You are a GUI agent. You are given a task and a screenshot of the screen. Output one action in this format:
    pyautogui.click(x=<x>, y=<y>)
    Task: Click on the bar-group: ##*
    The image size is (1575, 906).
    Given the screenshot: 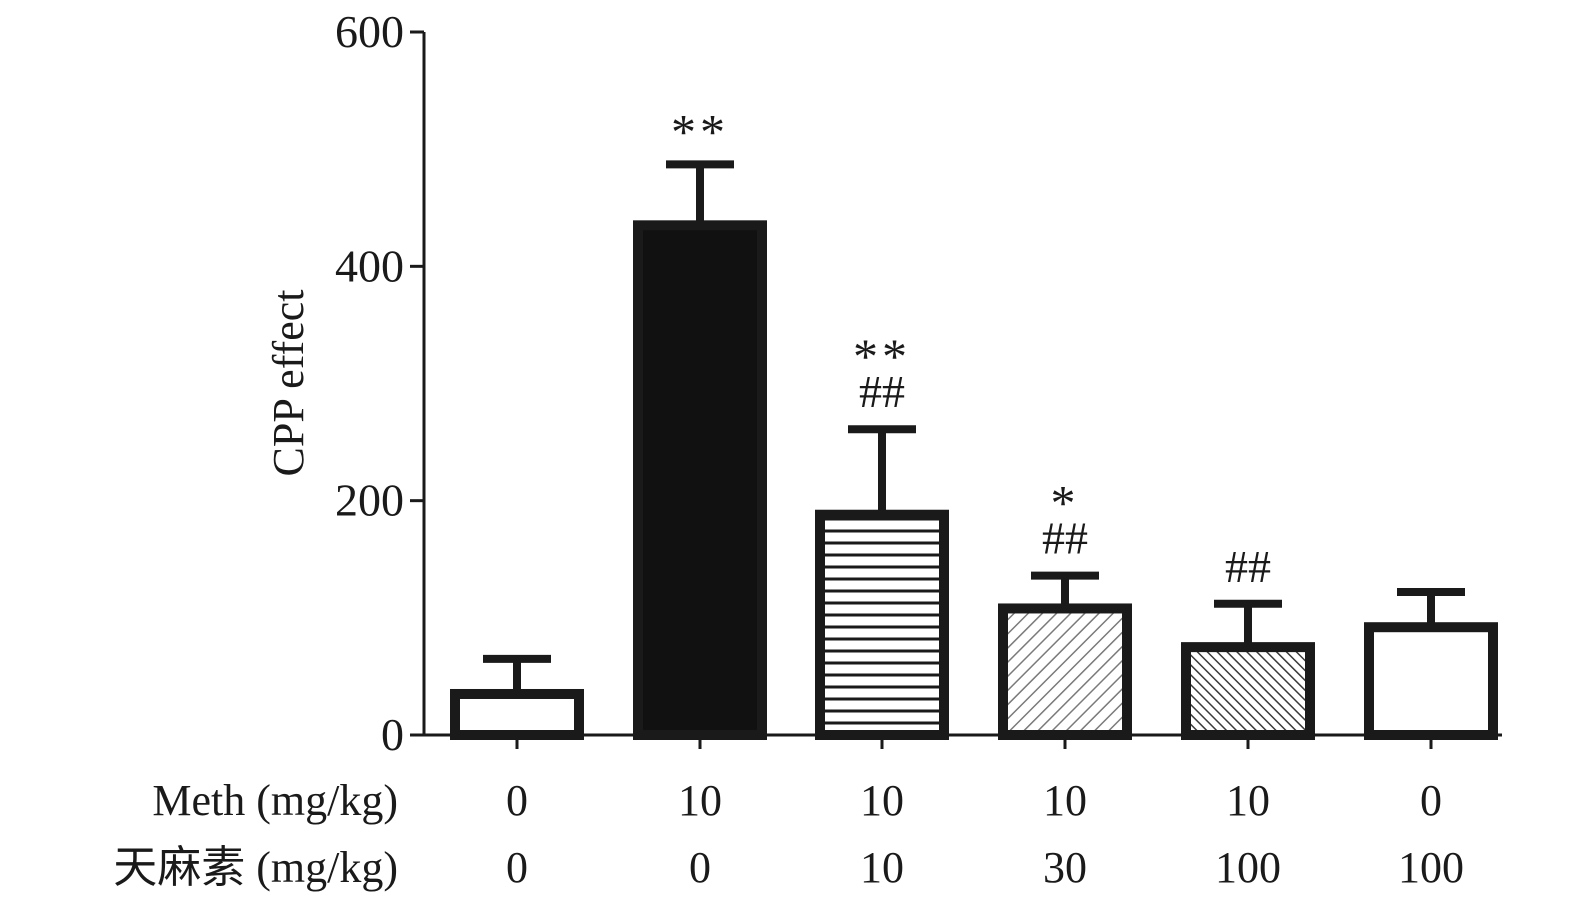 What is the action you would take?
    pyautogui.click(x=1065, y=608)
    